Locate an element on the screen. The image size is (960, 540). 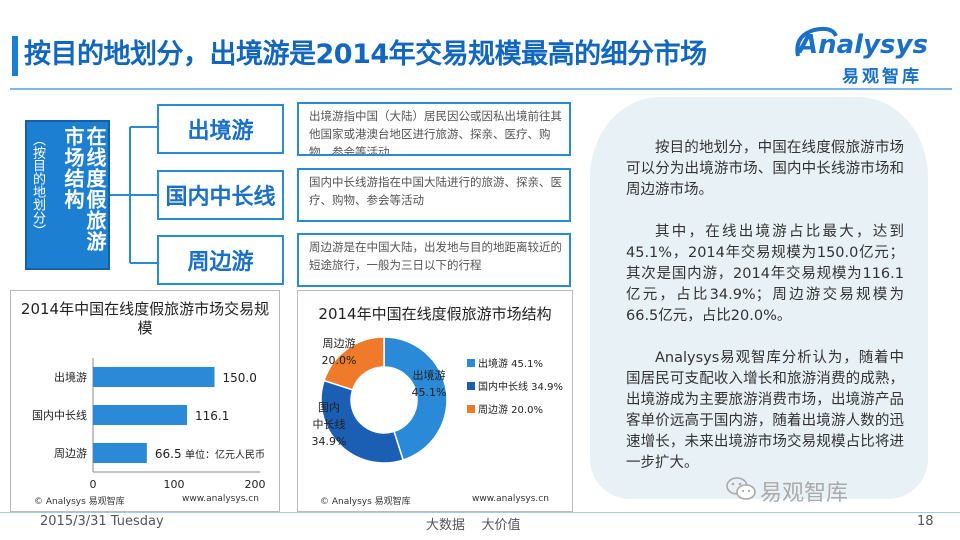
title-accent-bar is located at coordinates (15, 56).